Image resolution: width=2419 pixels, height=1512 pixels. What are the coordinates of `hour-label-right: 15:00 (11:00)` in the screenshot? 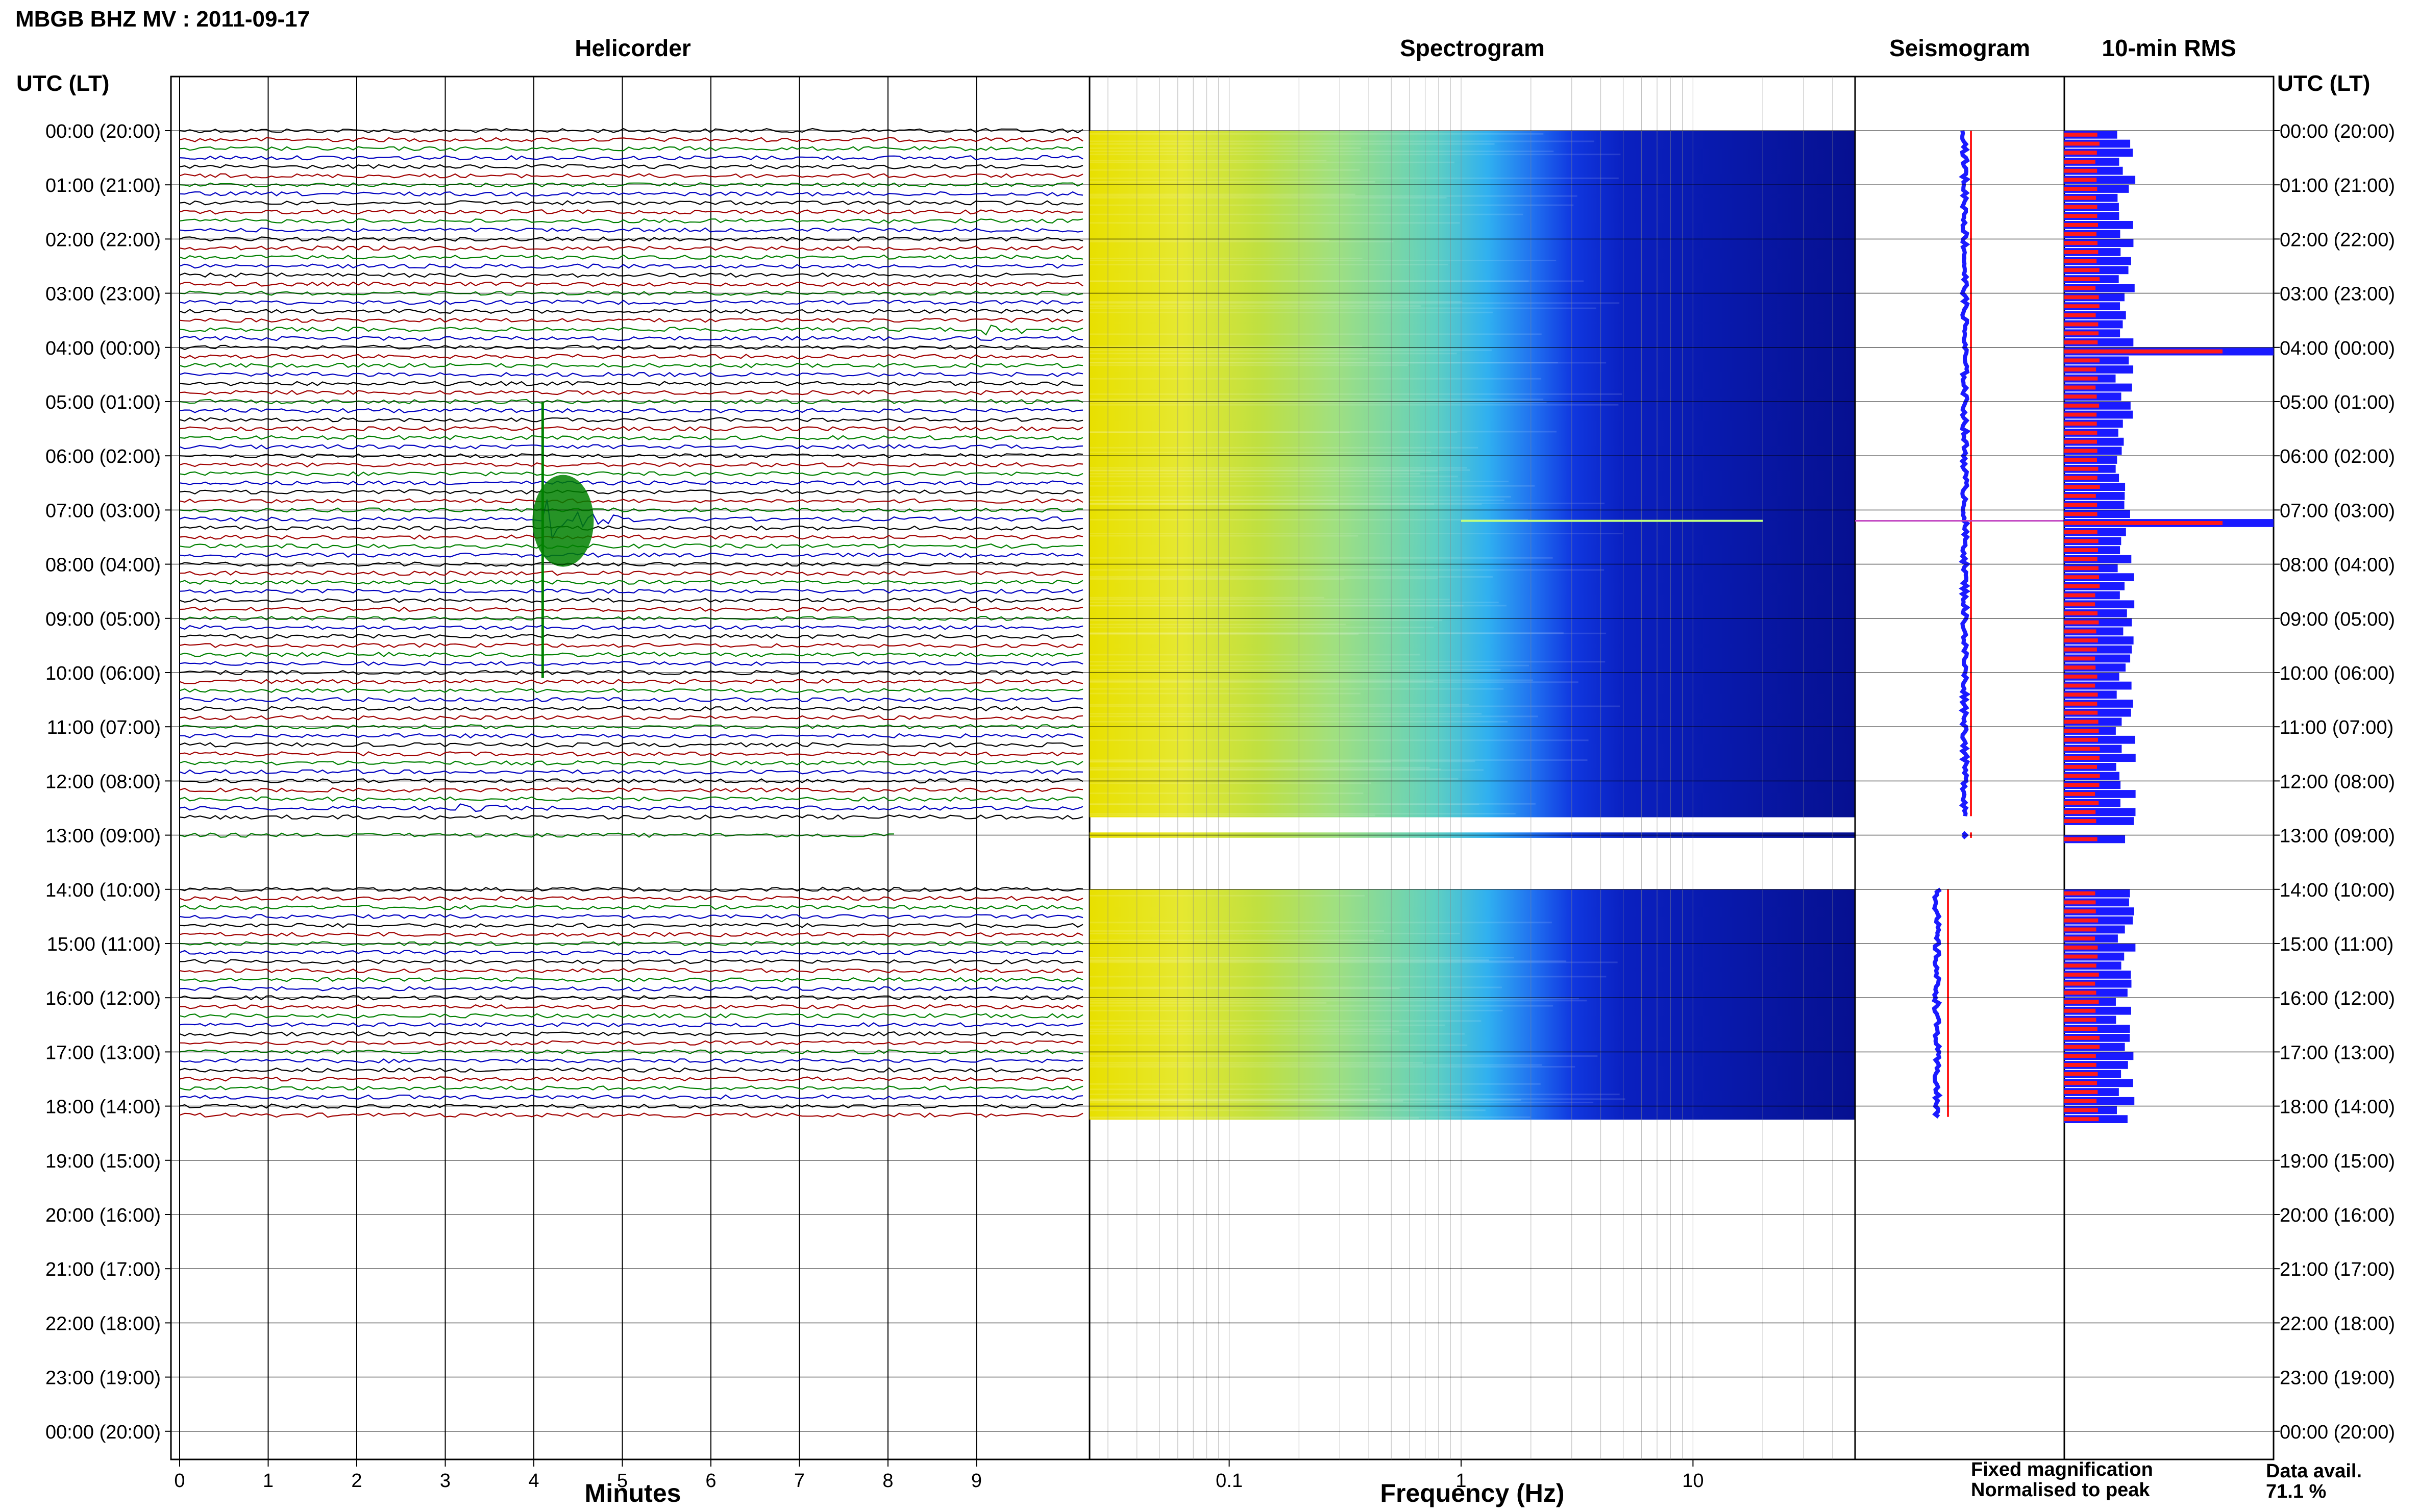 It's located at (2336, 944).